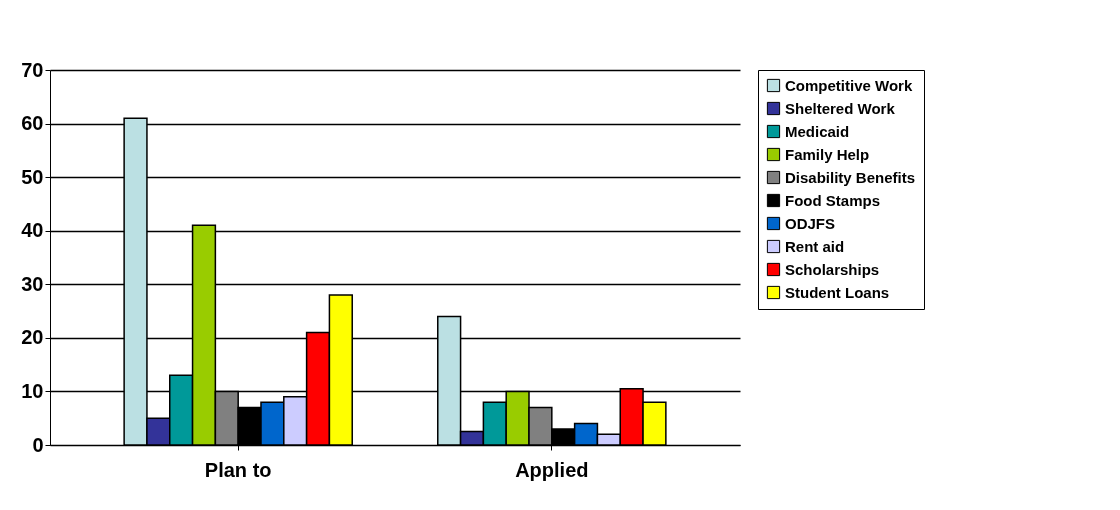  I want to click on legend-label: Sheltered Work, so click(840, 108).